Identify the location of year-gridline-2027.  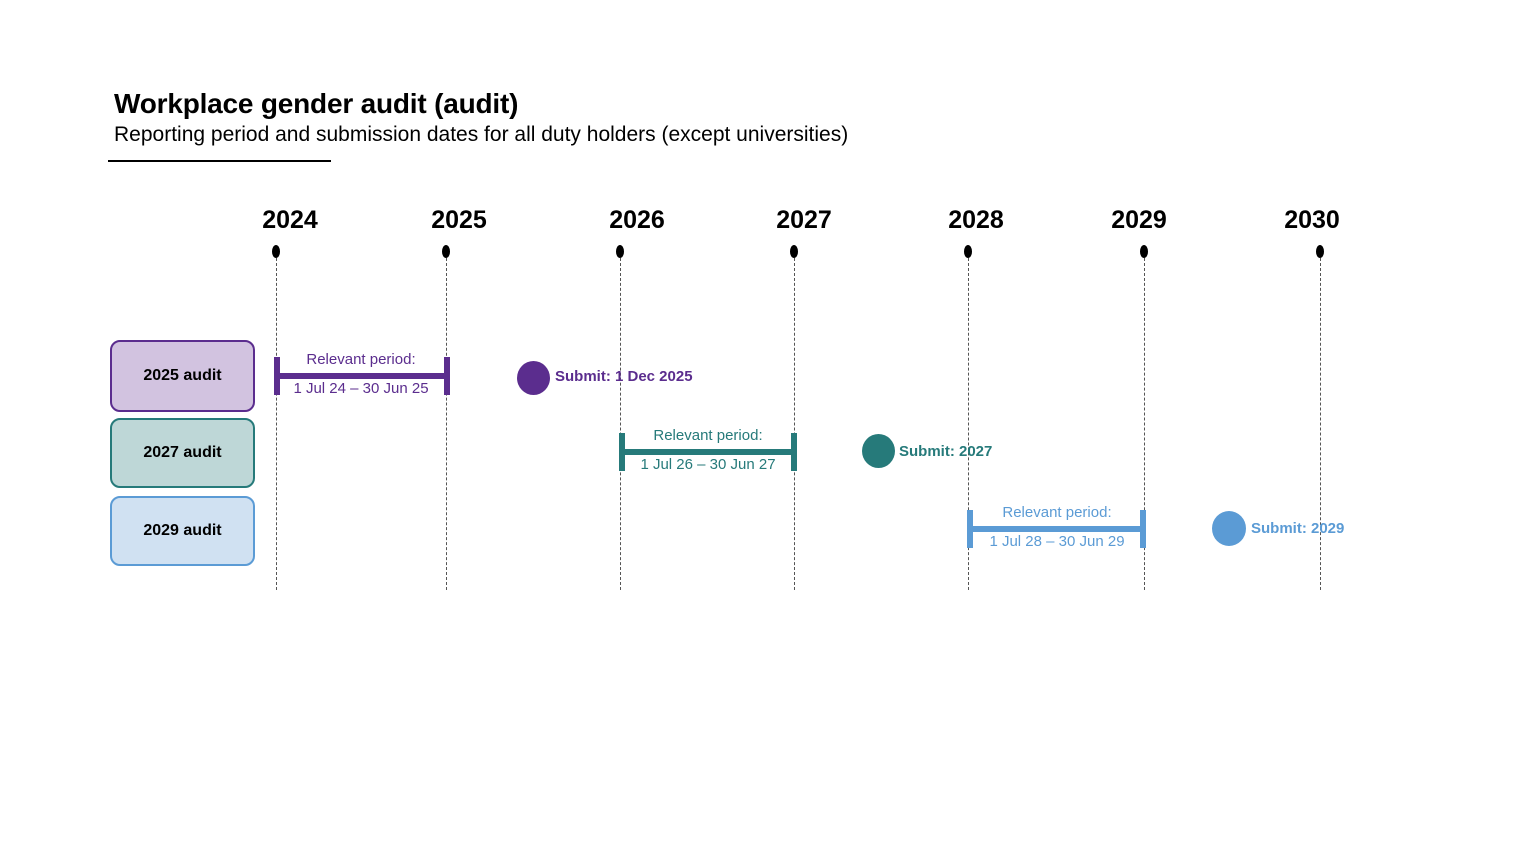
(794, 424).